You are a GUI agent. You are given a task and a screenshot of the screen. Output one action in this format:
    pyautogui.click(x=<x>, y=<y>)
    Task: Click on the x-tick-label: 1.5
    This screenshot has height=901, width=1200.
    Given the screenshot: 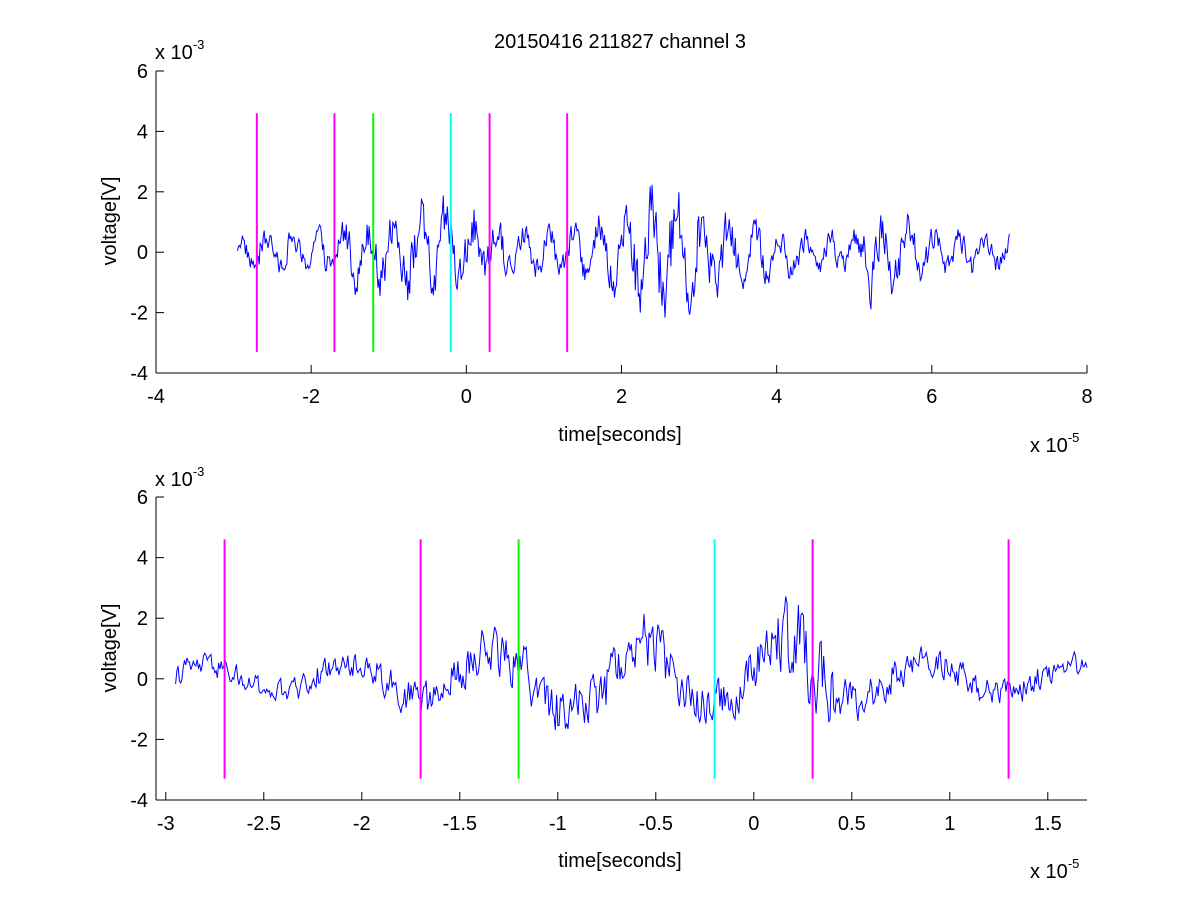 What is the action you would take?
    pyautogui.click(x=1048, y=824)
    